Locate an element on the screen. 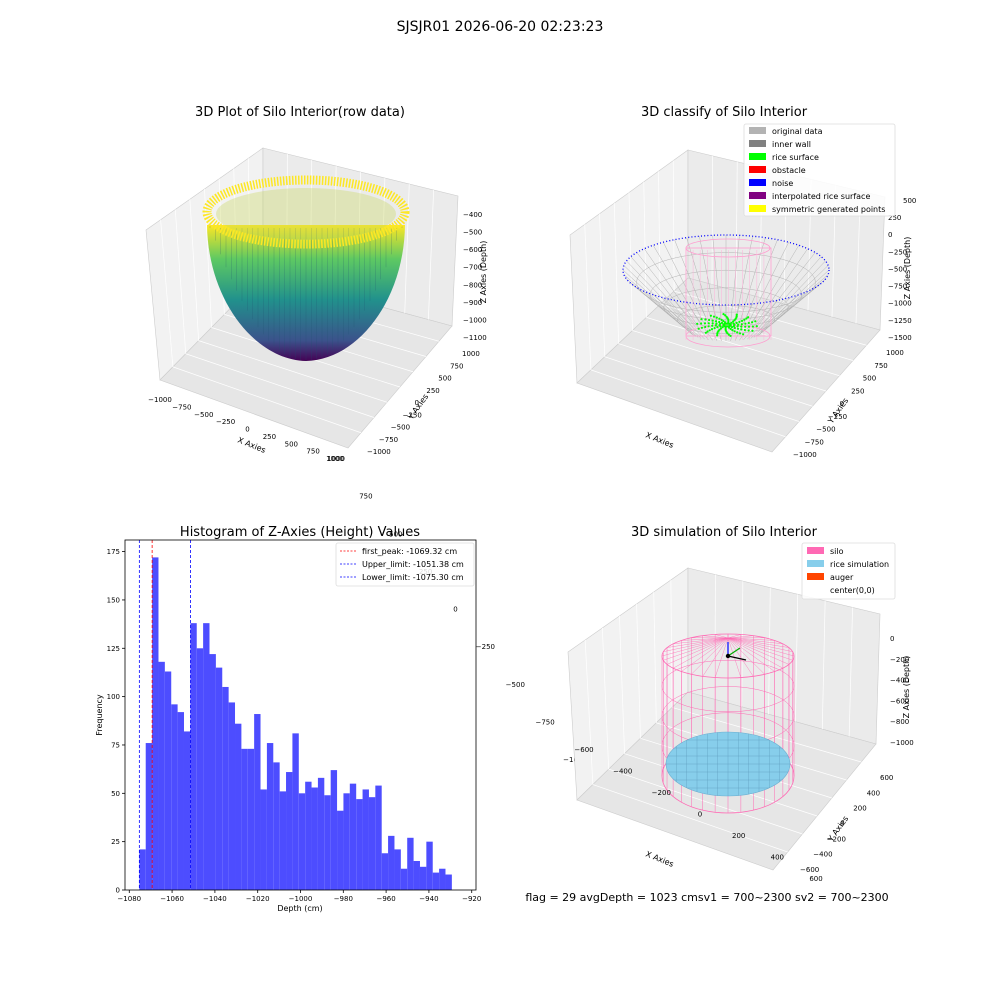  plot2-legend-frame is located at coordinates (819, 170).